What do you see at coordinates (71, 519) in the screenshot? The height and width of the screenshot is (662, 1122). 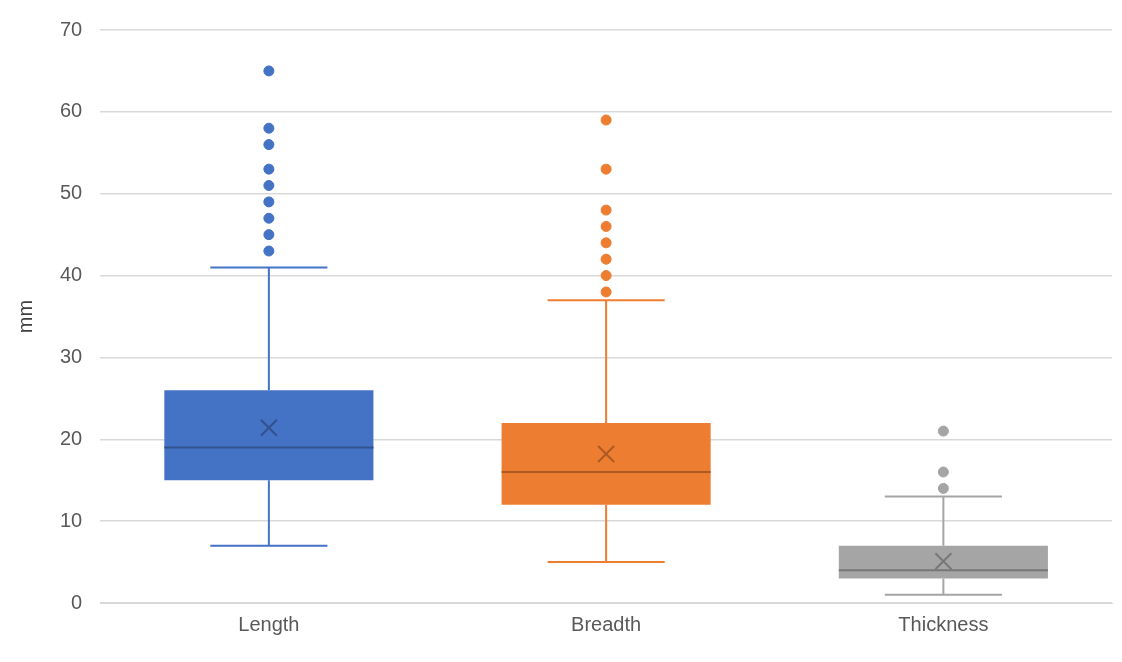 I see `y-tick-label: 10` at bounding box center [71, 519].